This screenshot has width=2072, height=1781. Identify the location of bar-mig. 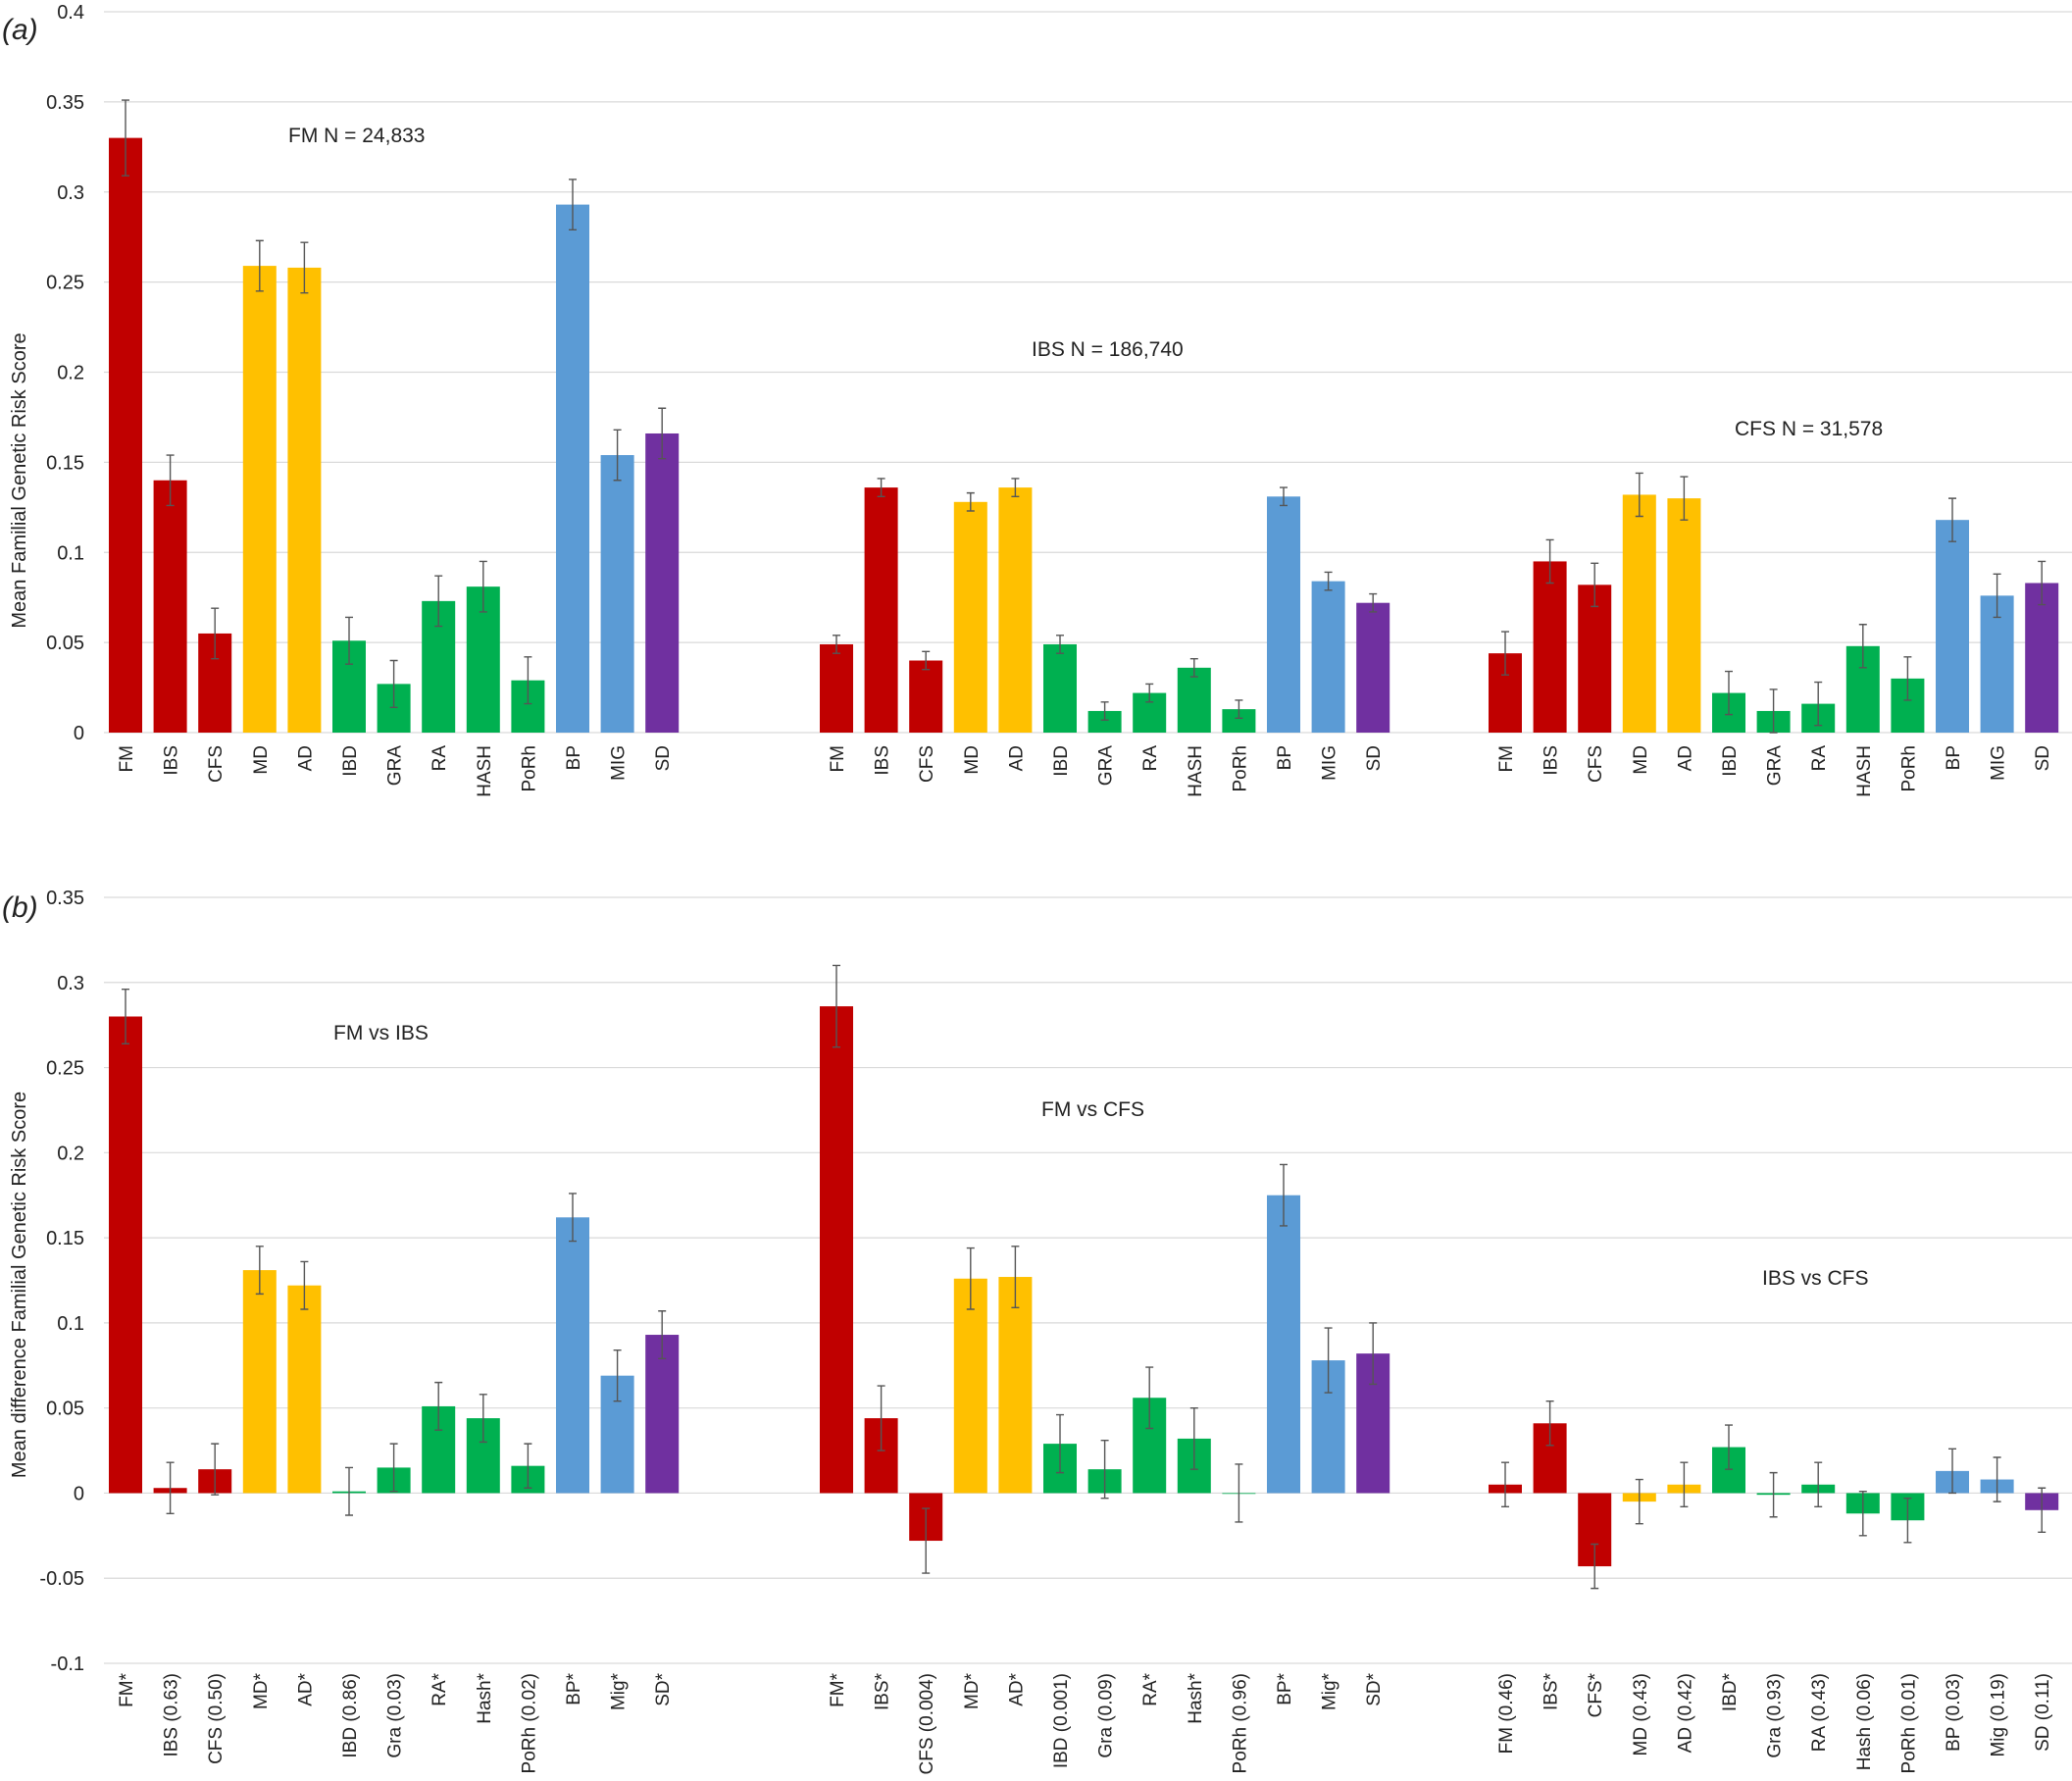
(1328, 657).